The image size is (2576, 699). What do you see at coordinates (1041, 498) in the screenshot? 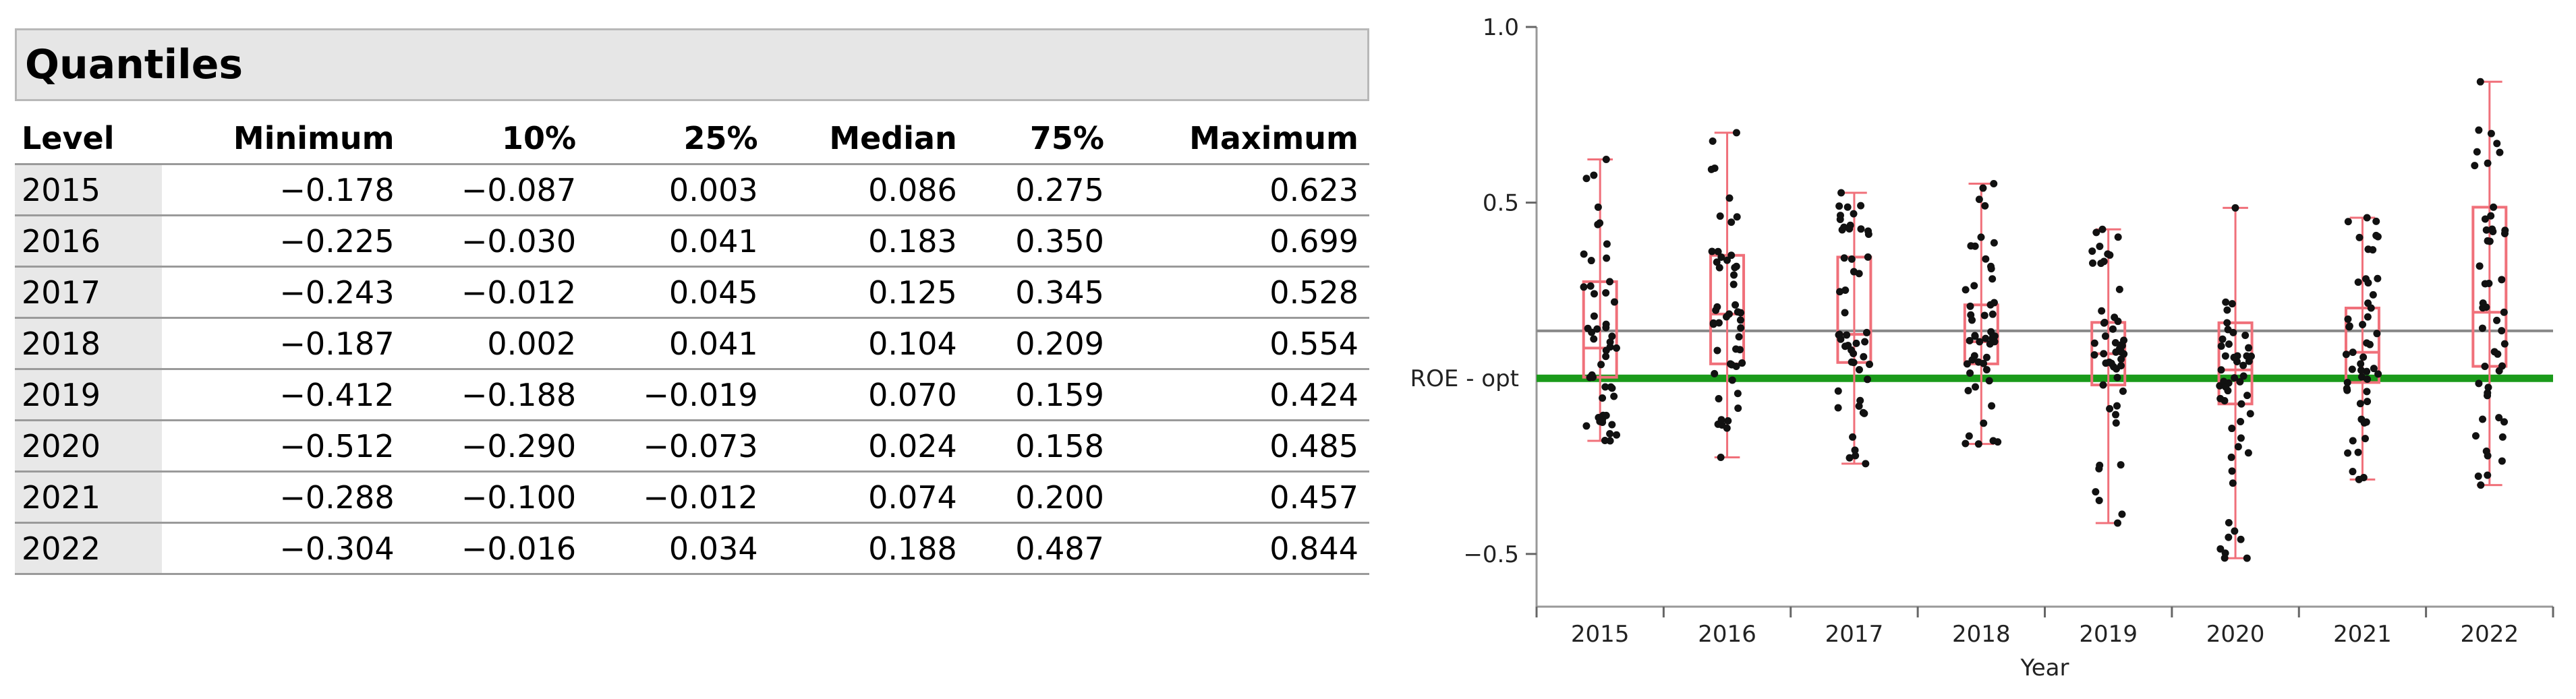
I see `value-cell: 0.200` at bounding box center [1041, 498].